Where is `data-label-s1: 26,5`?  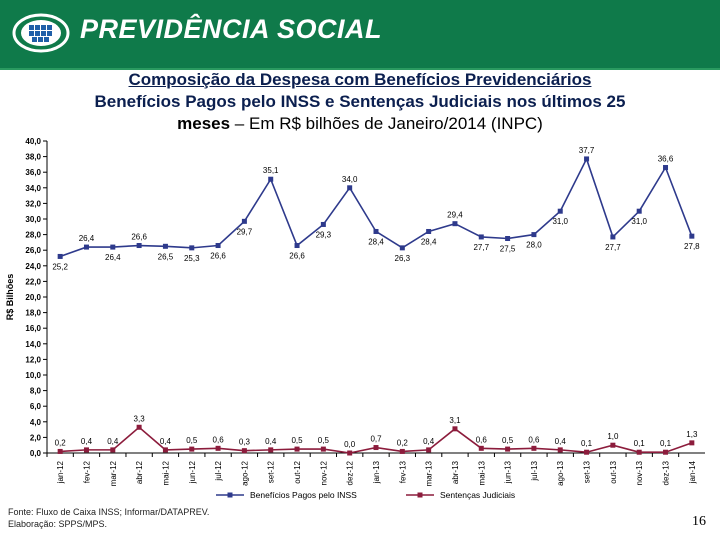 data-label-s1: 26,5 is located at coordinates (166, 256).